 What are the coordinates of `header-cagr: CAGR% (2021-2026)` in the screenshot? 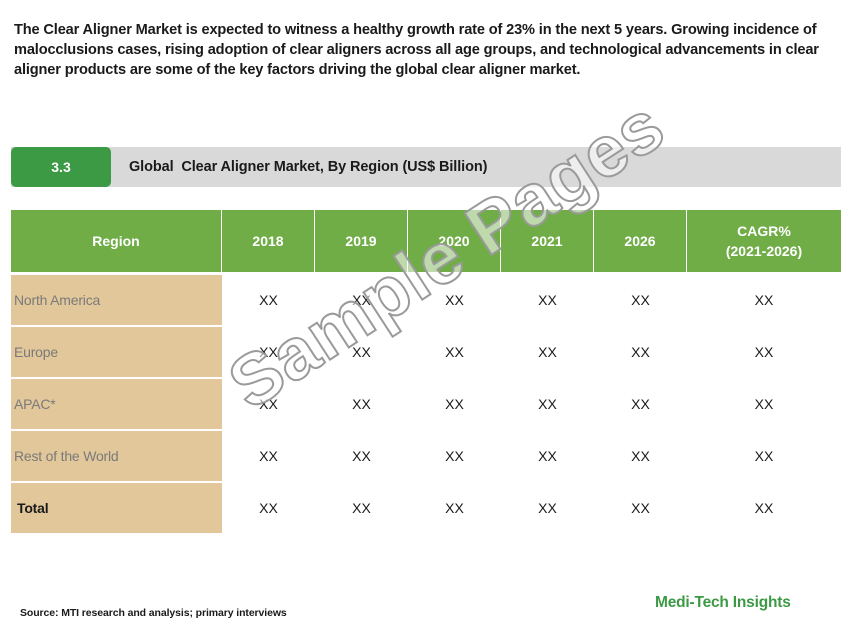 It's located at (764, 242).